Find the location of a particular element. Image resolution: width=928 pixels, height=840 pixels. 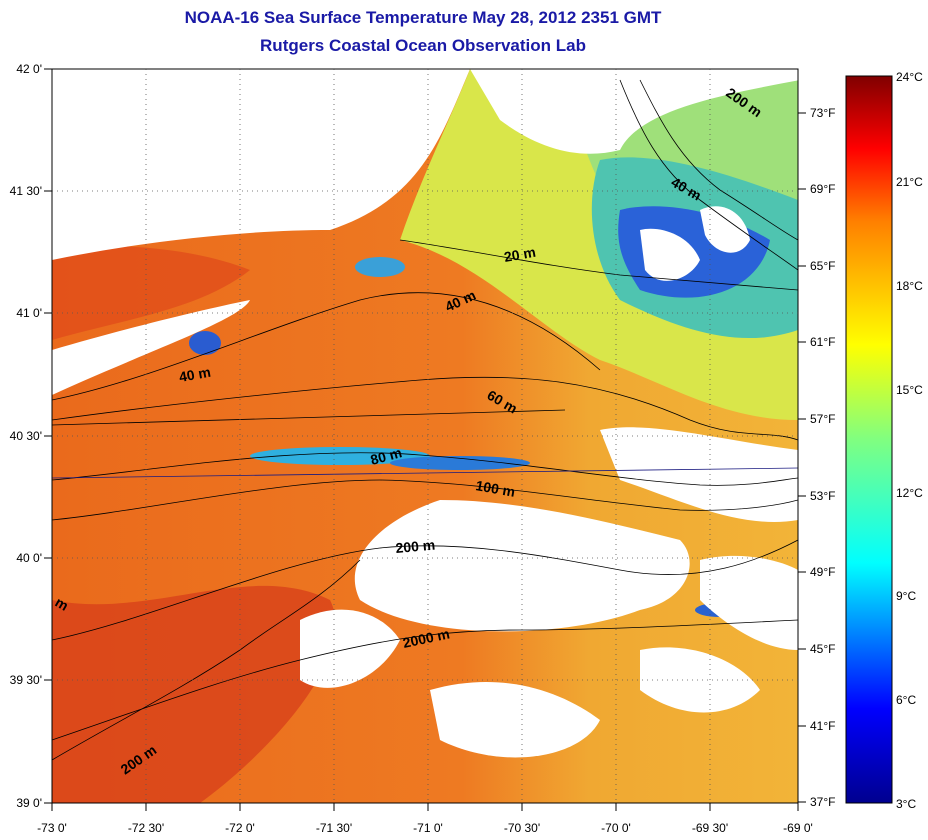

lat-tick-label: 39 30' is located at coordinates (26, 680).